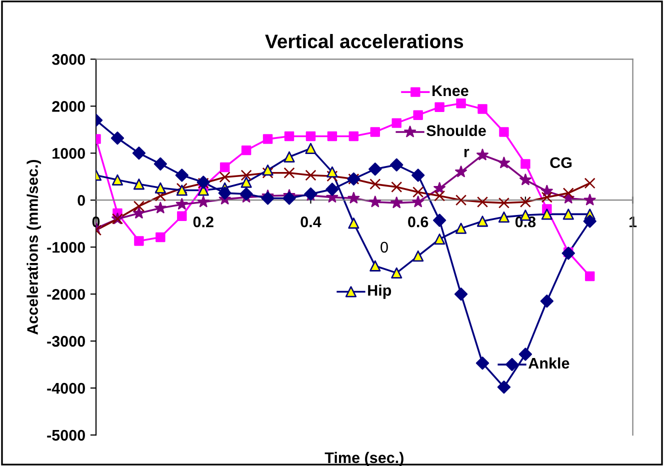 Image resolution: width=664 pixels, height=466 pixels. What do you see at coordinates (81, 200) in the screenshot?
I see `y-tick-label: 0` at bounding box center [81, 200].